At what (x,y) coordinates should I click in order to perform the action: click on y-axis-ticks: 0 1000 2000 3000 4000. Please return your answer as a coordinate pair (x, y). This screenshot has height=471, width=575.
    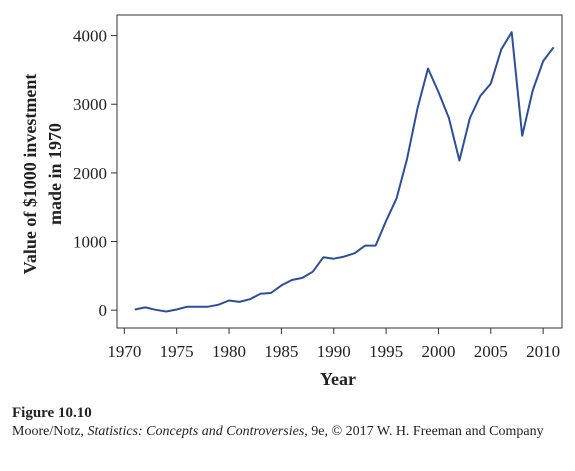
    Looking at the image, I should click on (95, 173).